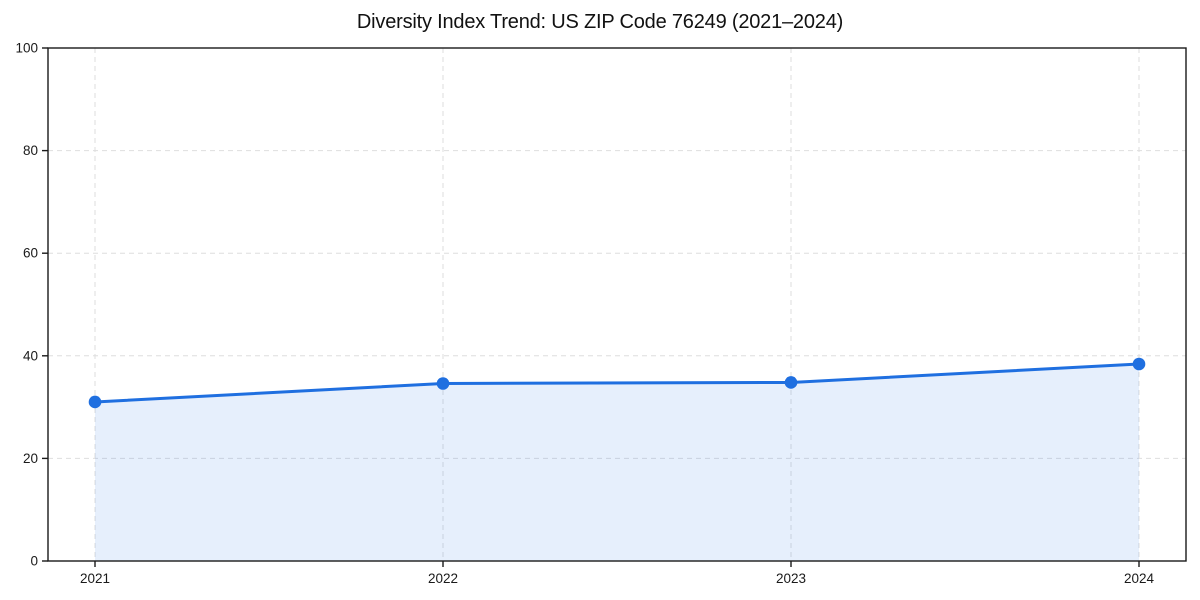 The height and width of the screenshot is (600, 1200). I want to click on y-tick-label: 0, so click(34, 561).